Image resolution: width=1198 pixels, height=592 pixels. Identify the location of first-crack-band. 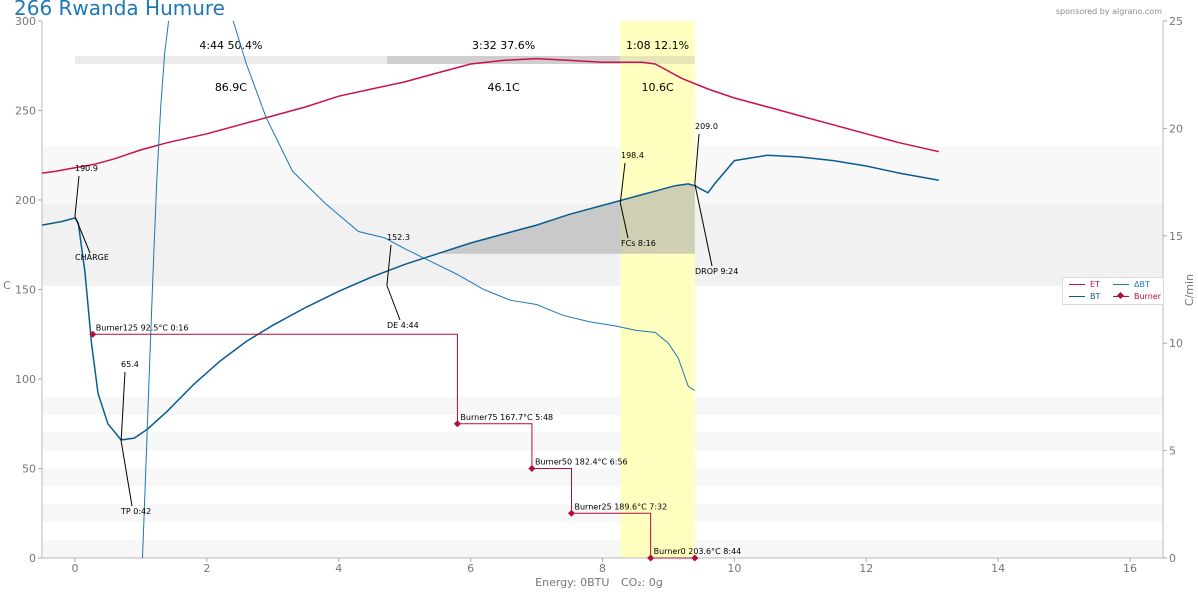
(657, 289).